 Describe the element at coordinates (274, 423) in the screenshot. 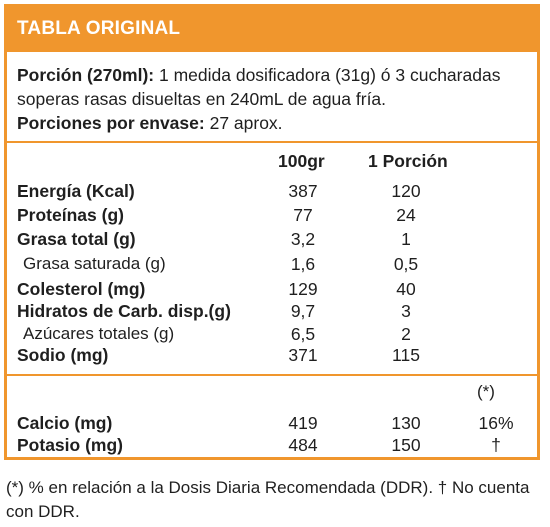

I see `mineral-row: Calcio (mg) 419 130 16%` at that location.